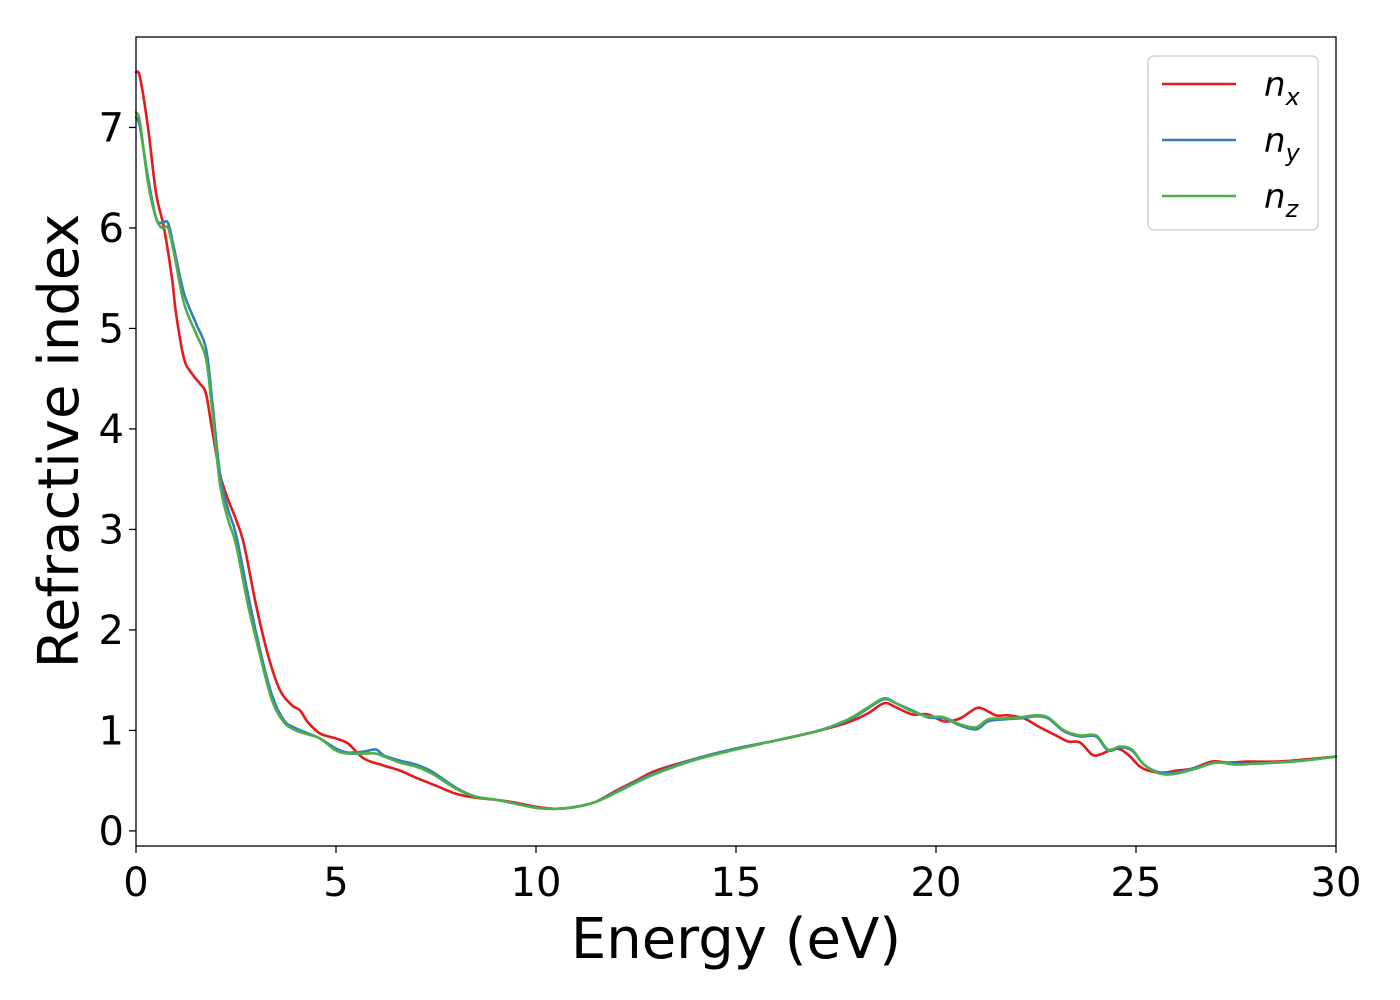  I want to click on legend-box, so click(1233, 143).